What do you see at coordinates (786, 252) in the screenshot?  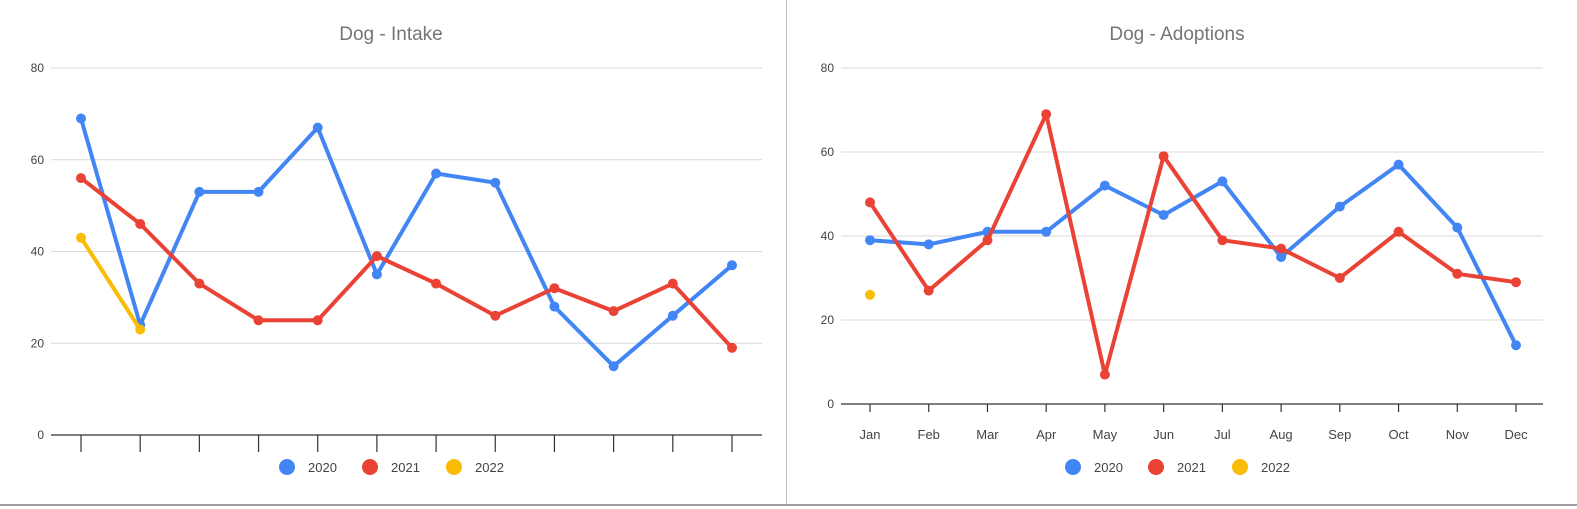 I see `chart-divider` at bounding box center [786, 252].